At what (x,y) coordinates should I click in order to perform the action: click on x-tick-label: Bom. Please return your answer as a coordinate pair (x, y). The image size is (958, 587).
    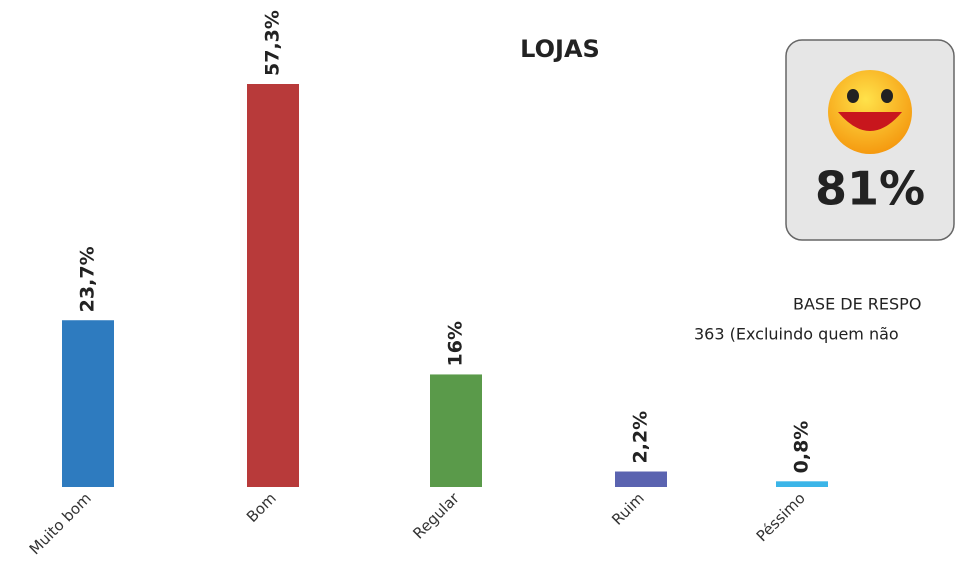
    Looking at the image, I should click on (261, 507).